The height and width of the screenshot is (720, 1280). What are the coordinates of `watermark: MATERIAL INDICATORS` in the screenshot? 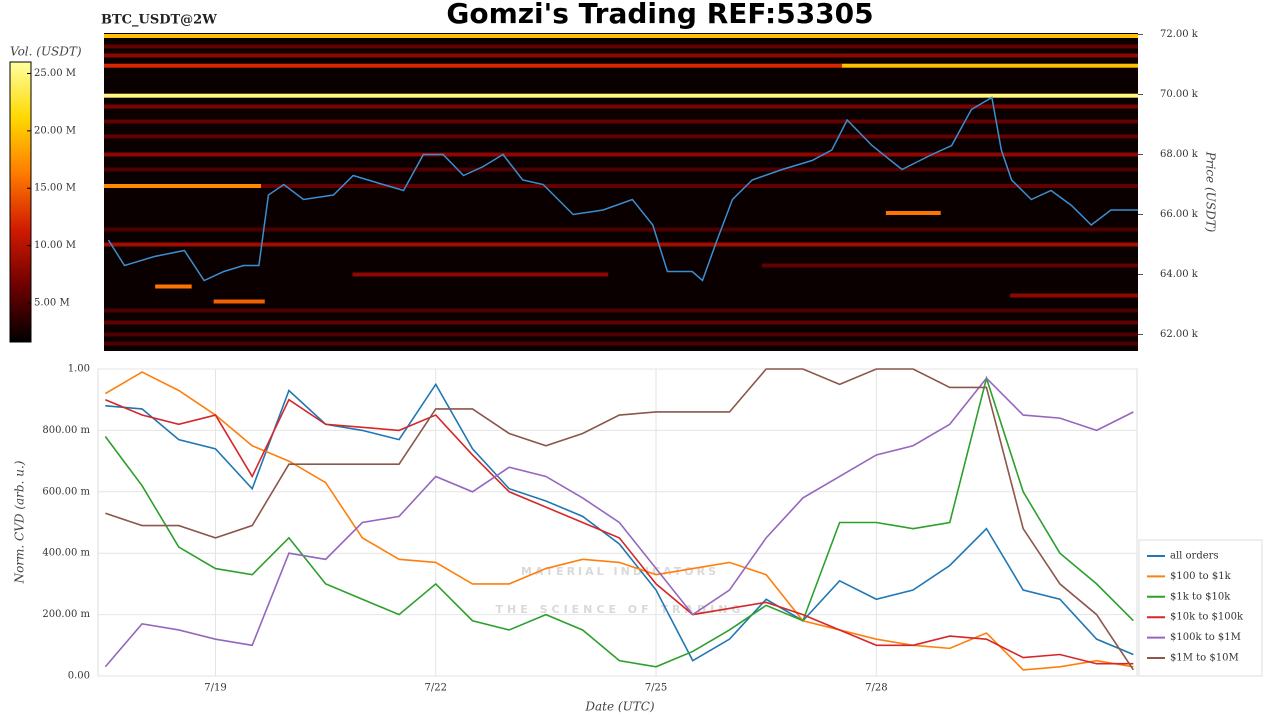 It's located at (620, 571).